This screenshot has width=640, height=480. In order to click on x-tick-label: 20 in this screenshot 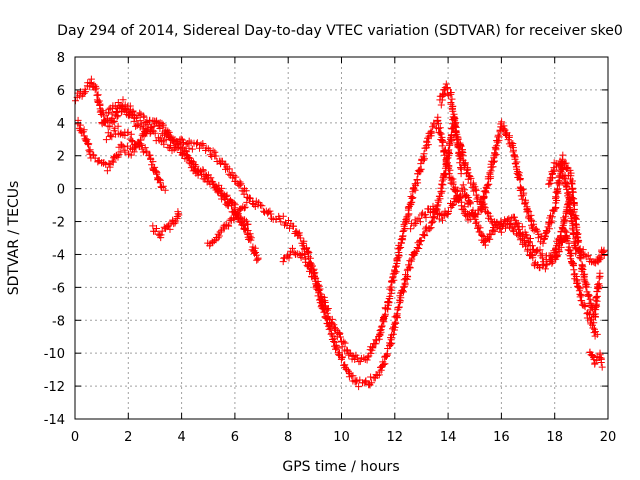, I will do `click(608, 437)`.